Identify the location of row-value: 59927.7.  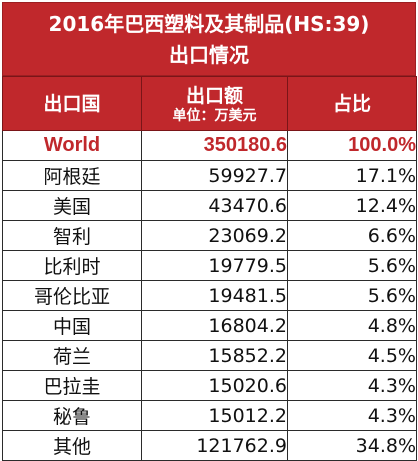
(214, 175).